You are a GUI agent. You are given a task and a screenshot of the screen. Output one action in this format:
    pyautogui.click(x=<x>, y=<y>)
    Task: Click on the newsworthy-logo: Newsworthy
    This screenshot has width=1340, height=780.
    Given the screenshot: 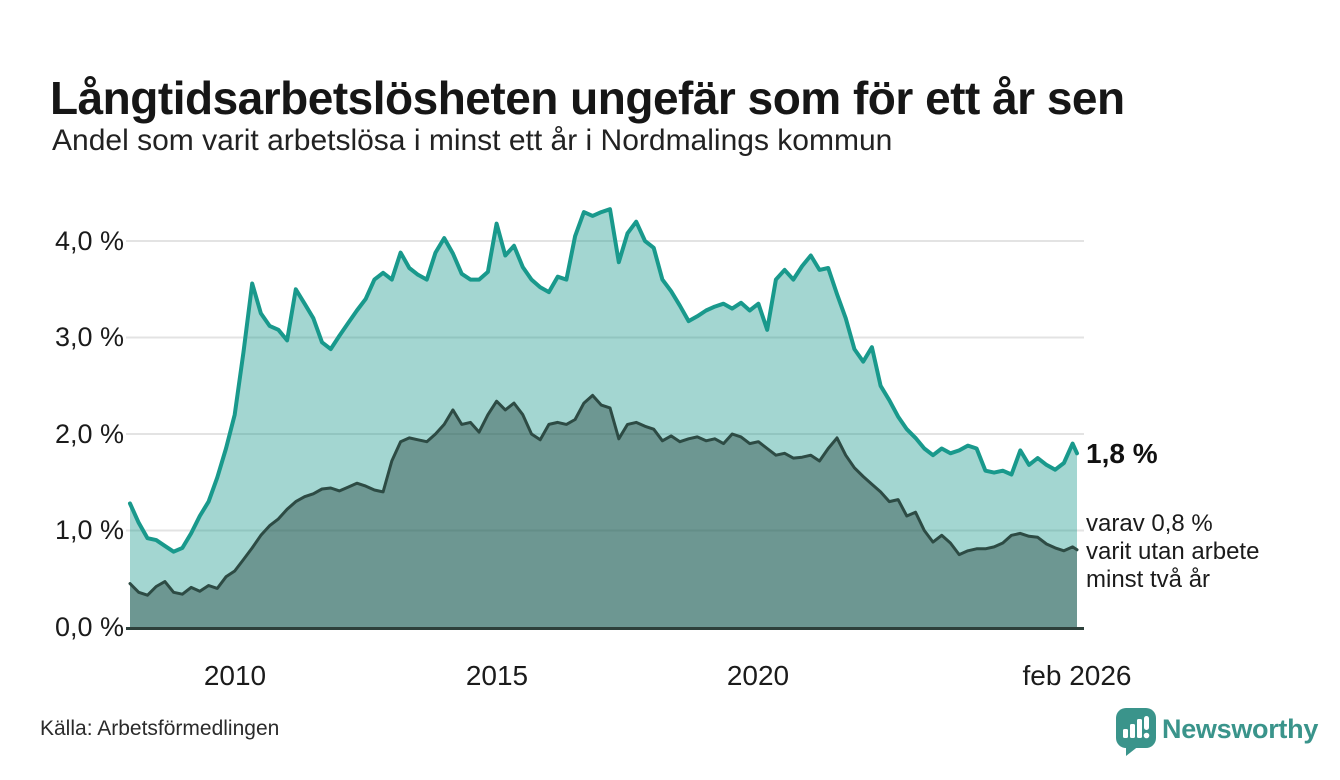 What is the action you would take?
    pyautogui.click(x=1224, y=732)
    